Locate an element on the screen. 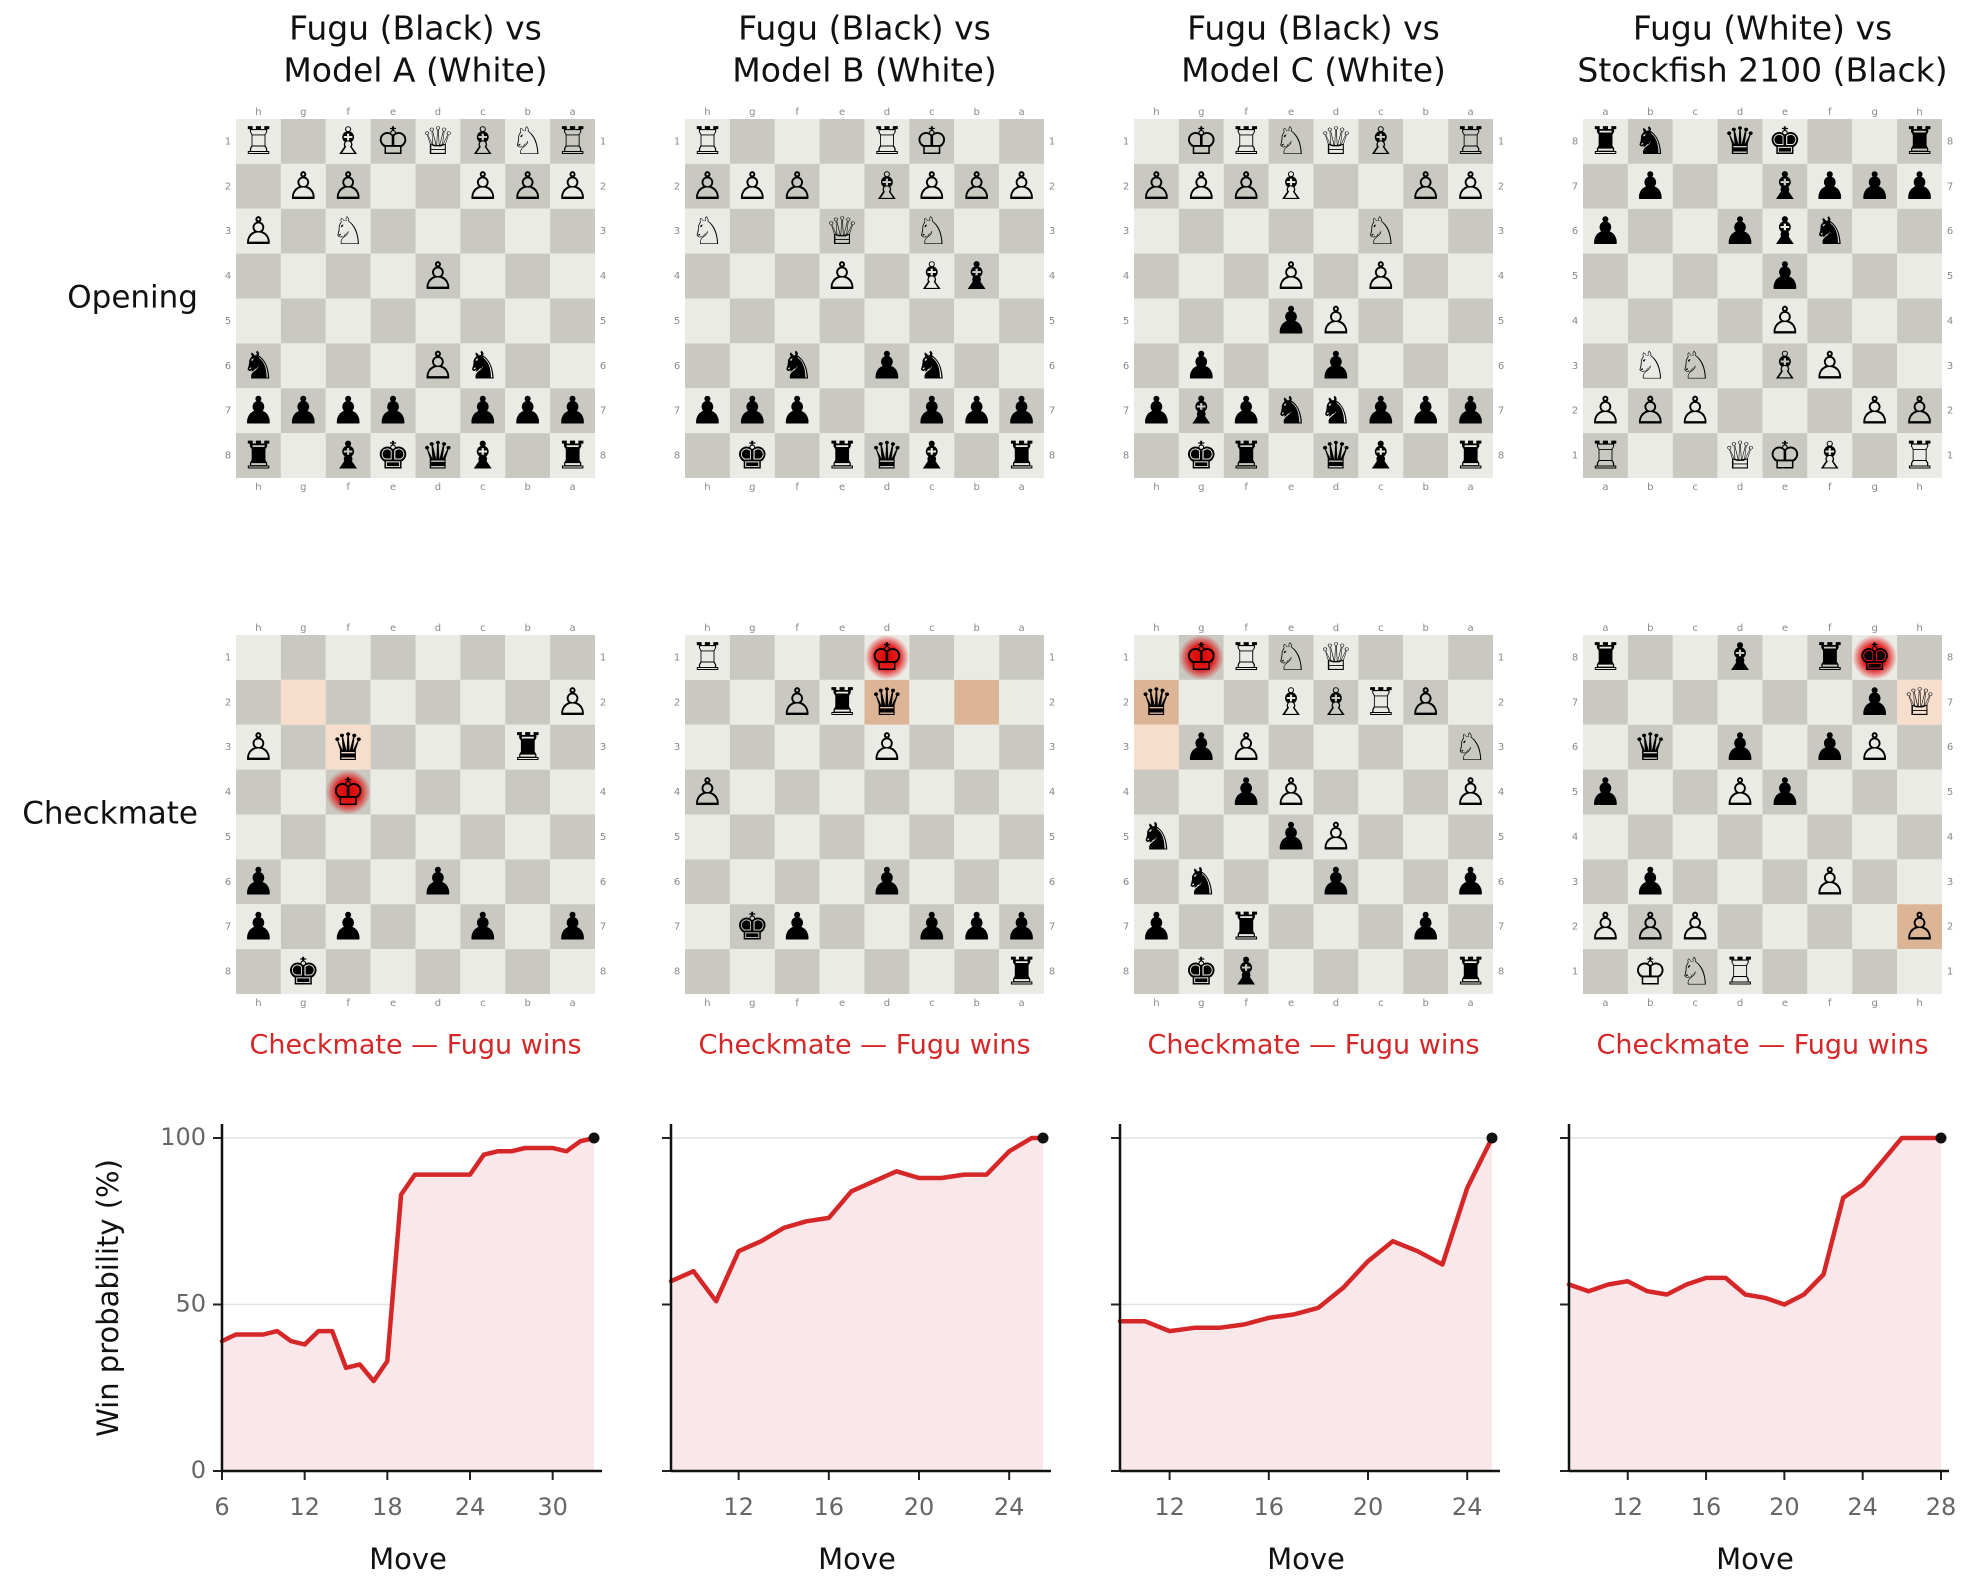 This screenshot has height=1585, width=1971. file-label: c is located at coordinates (1695, 487).